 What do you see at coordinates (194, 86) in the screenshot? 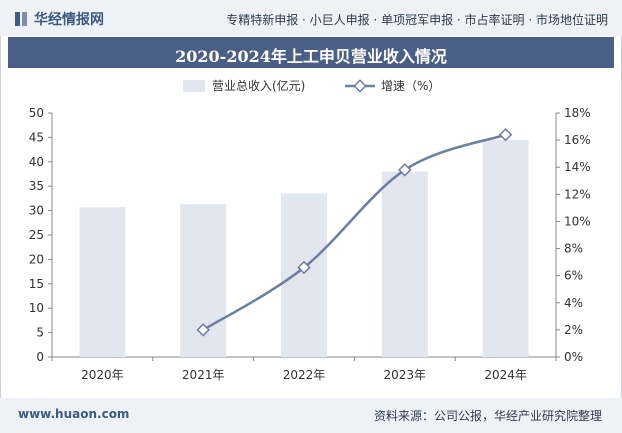
I see `legend-bar-swatch` at bounding box center [194, 86].